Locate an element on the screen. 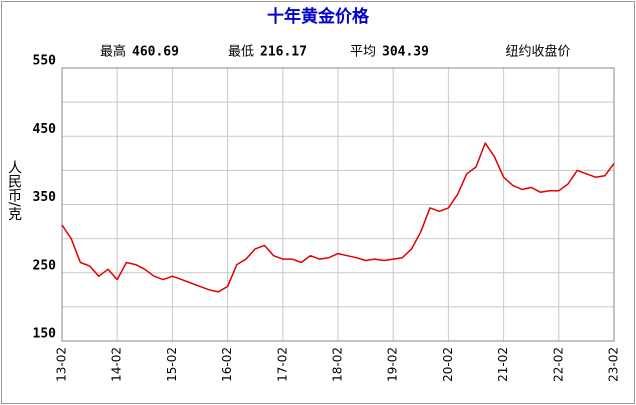  y-tick-label: 150 is located at coordinates (45, 334).